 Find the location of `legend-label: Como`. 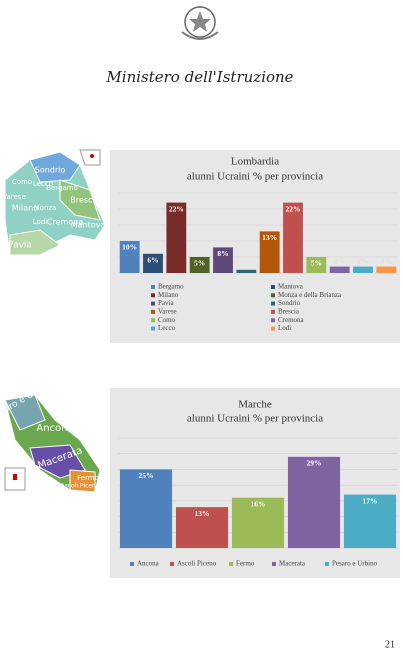

legend-label: Como is located at coordinates (167, 320).